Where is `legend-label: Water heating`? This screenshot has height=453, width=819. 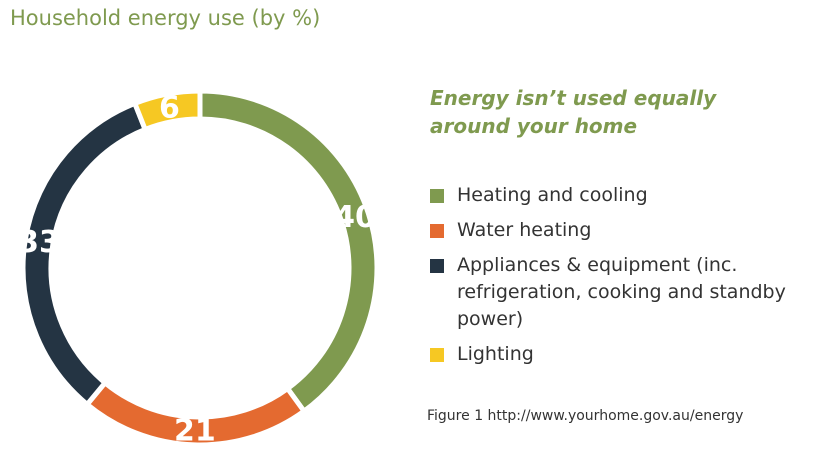 legend-label: Water heating is located at coordinates (524, 230).